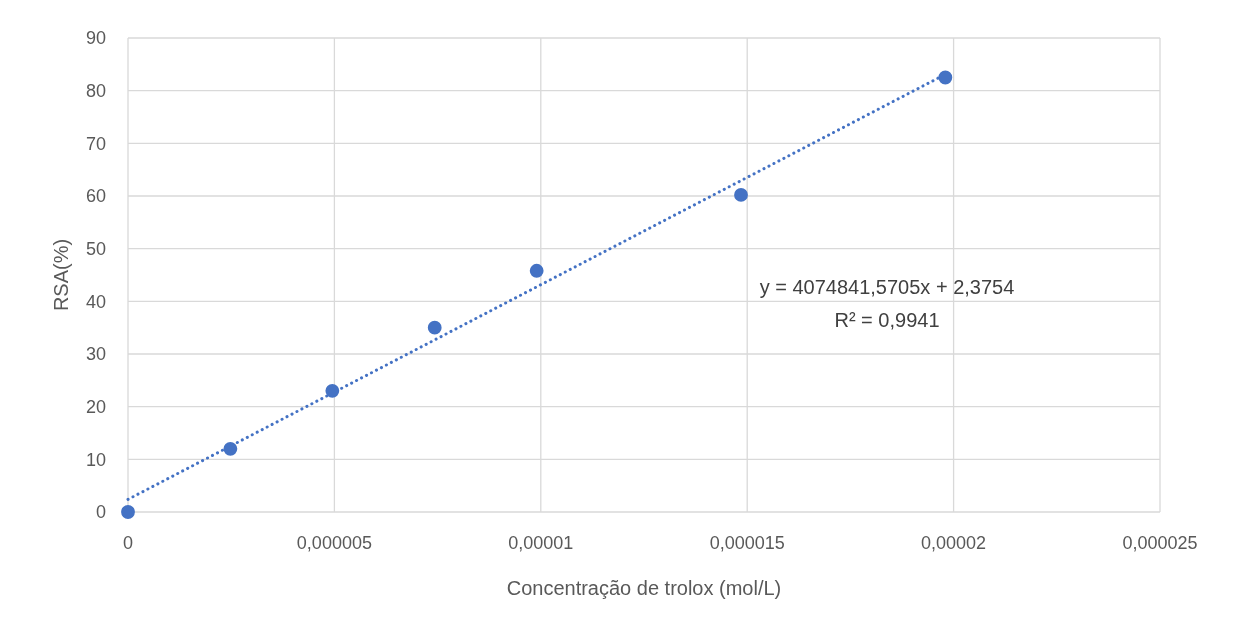 The height and width of the screenshot is (623, 1233). What do you see at coordinates (100, 512) in the screenshot?
I see `y-tick-label: 0` at bounding box center [100, 512].